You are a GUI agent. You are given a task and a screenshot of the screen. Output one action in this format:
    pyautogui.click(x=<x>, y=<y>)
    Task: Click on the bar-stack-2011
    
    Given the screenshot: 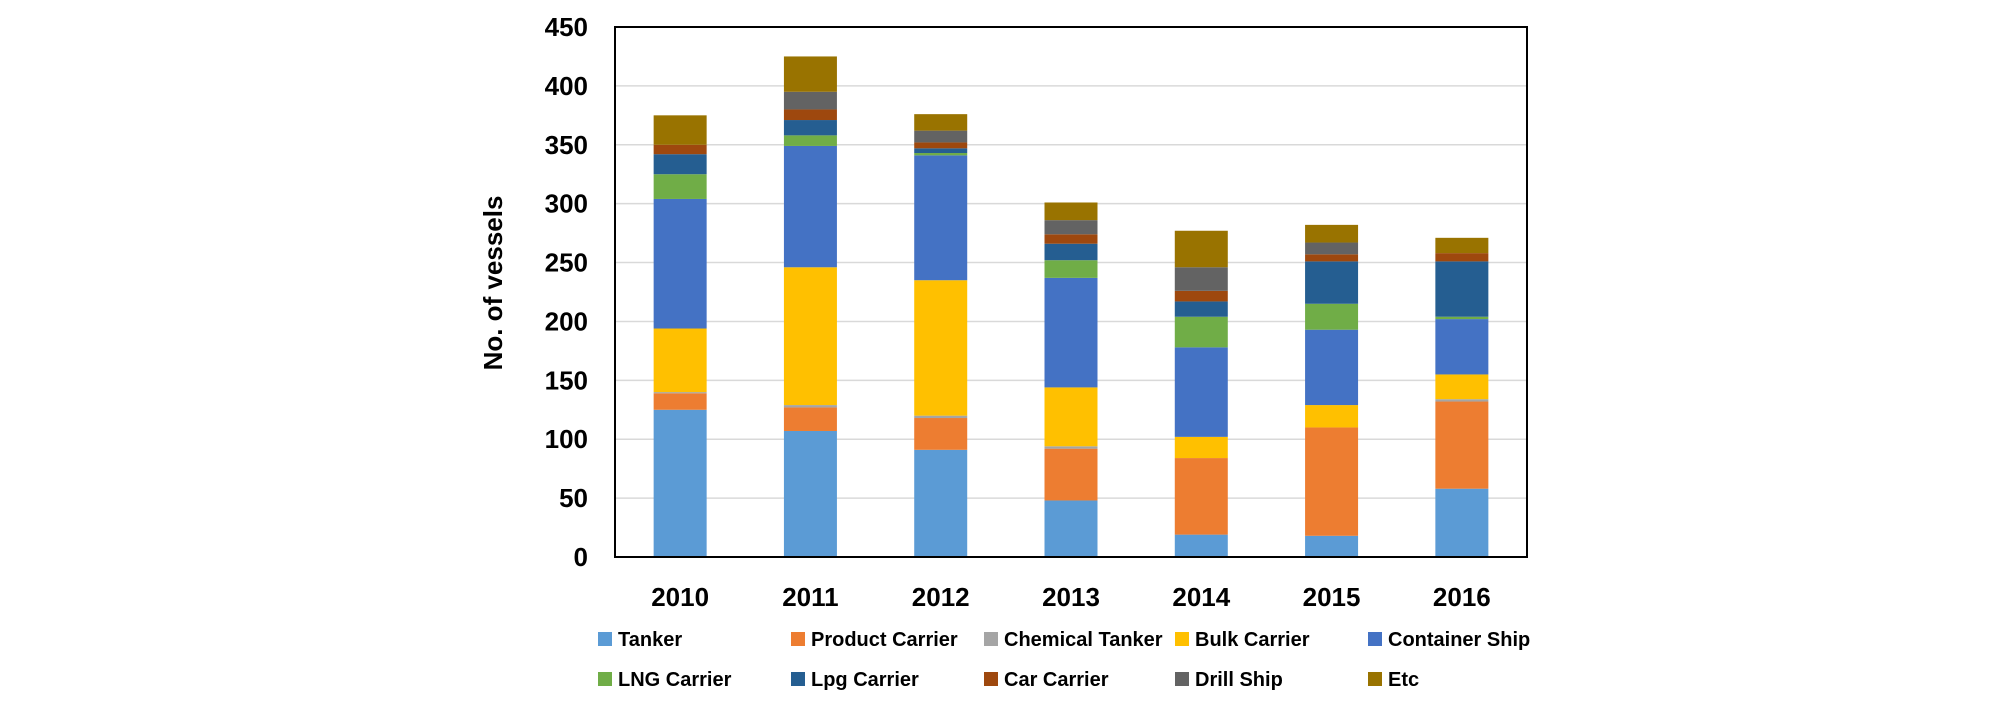 What is the action you would take?
    pyautogui.click(x=810, y=306)
    